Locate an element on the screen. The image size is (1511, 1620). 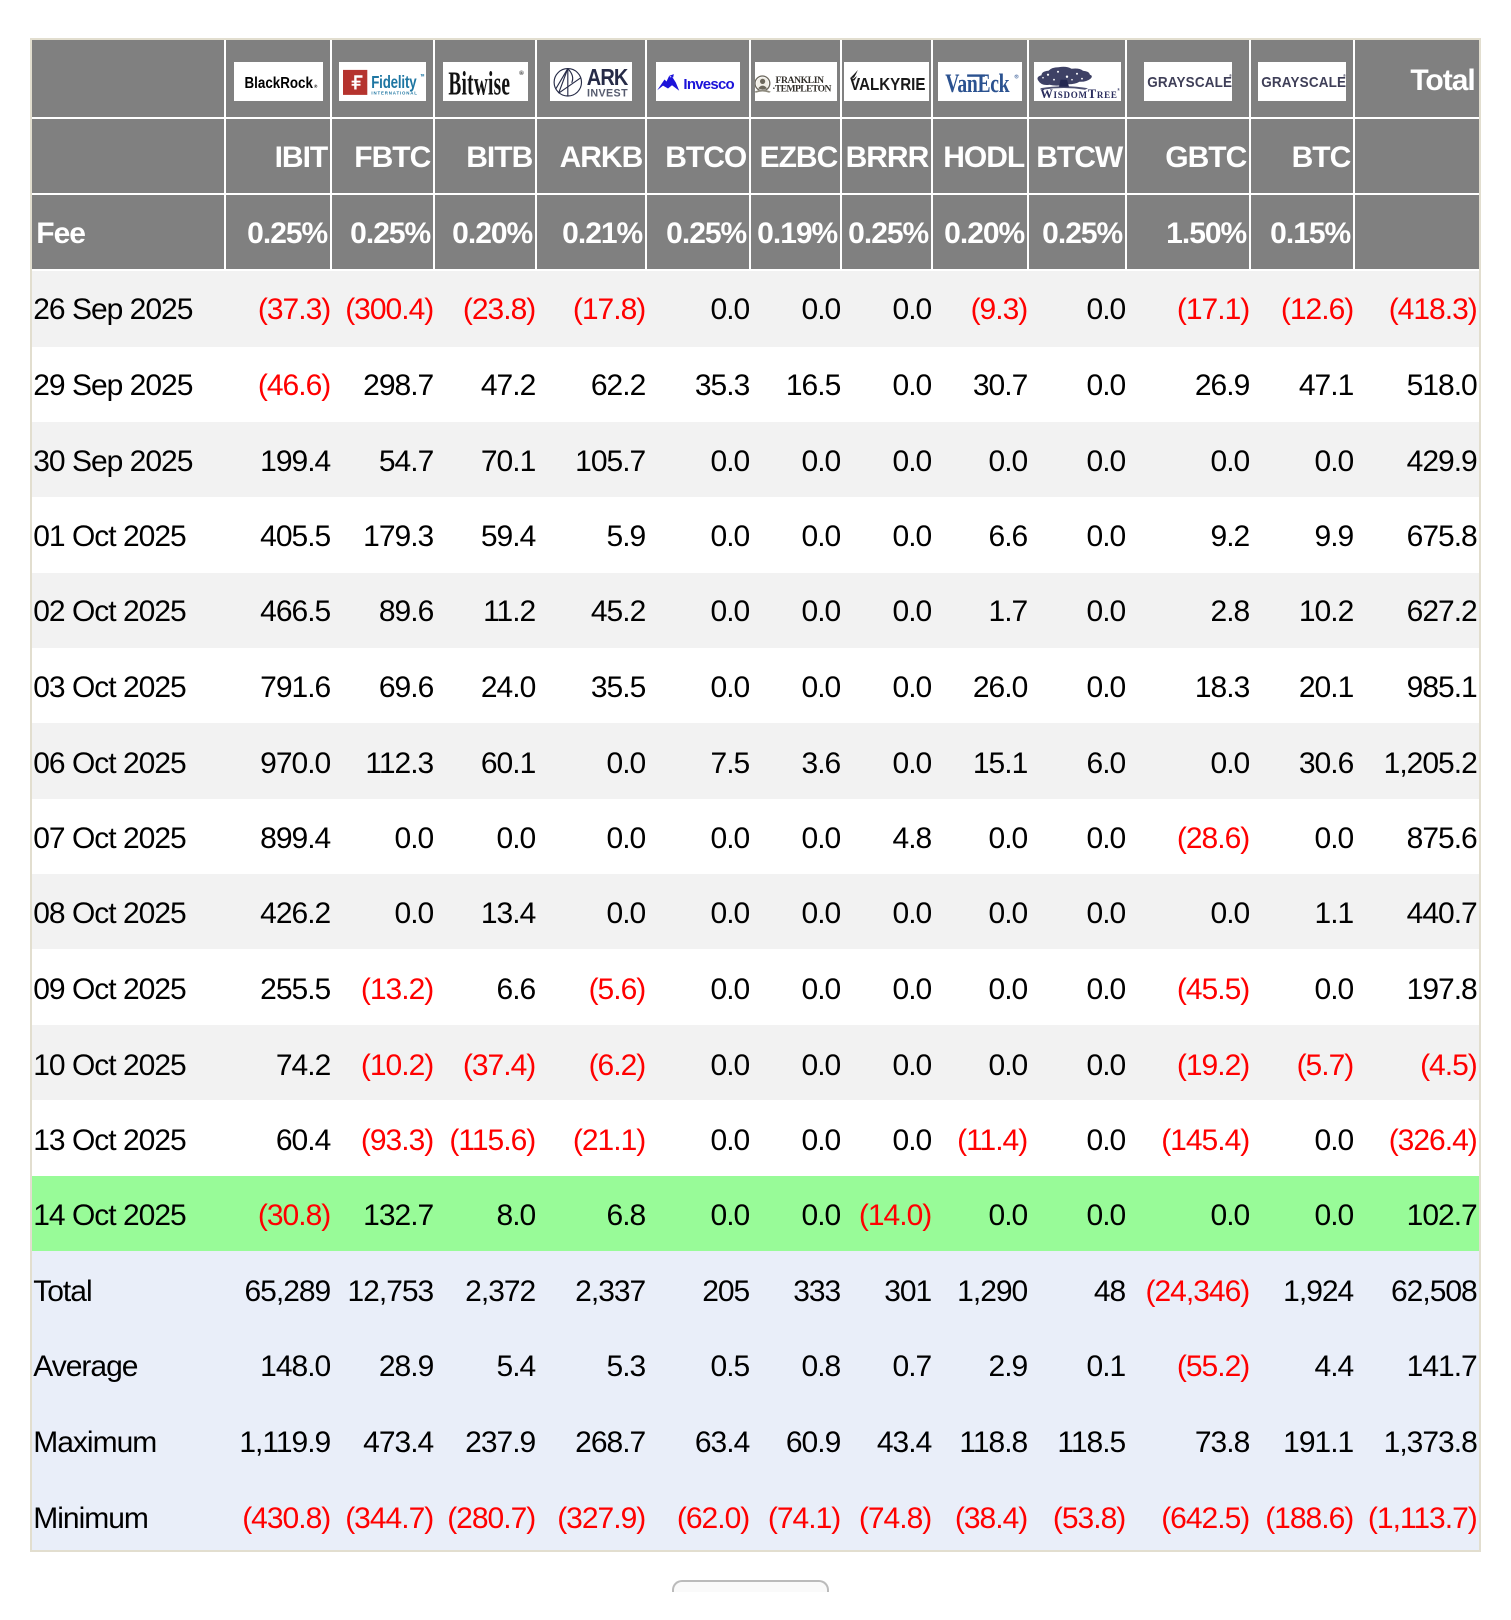
svg-text: INTERNATIONAL is located at coordinates (394, 93).